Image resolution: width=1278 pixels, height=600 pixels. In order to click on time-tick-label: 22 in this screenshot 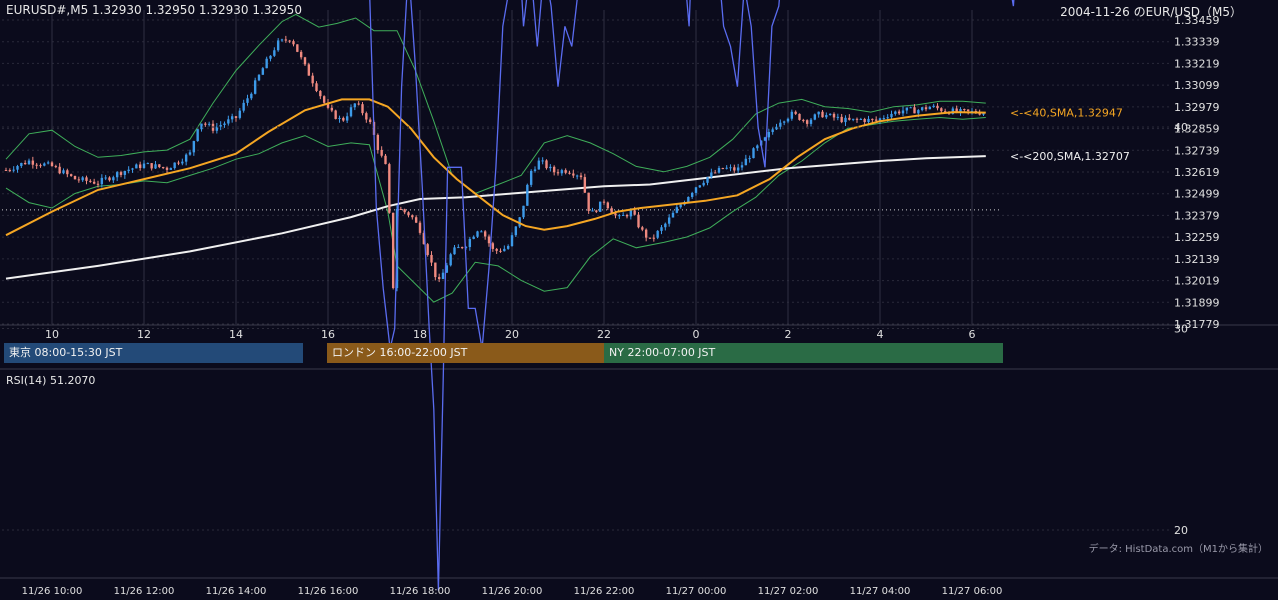, I will do `click(604, 334)`.